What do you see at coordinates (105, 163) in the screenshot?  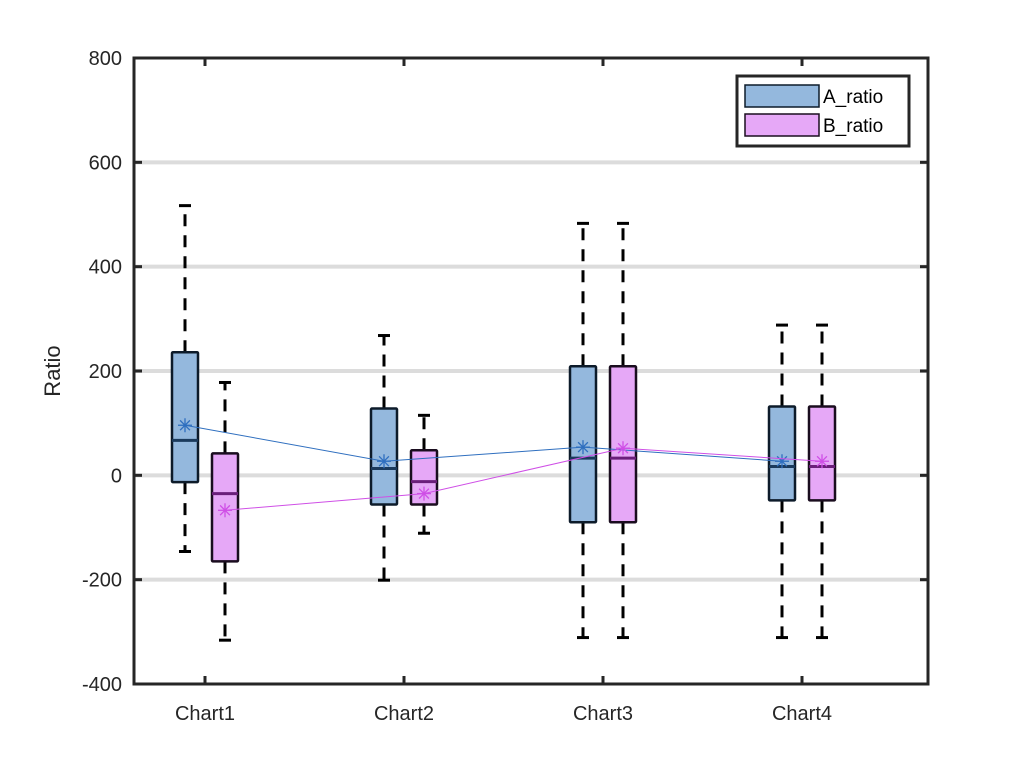 I see `y-tick-label: 600` at bounding box center [105, 163].